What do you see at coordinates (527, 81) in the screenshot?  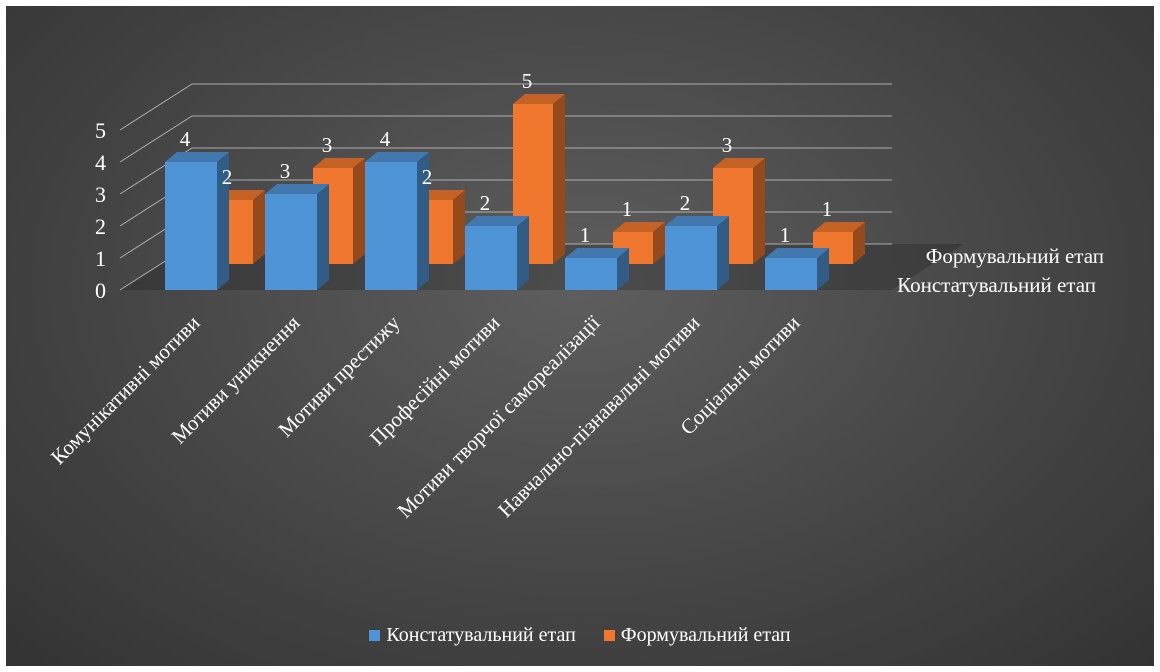 I see `data-label-formuvalnyi: 5` at bounding box center [527, 81].